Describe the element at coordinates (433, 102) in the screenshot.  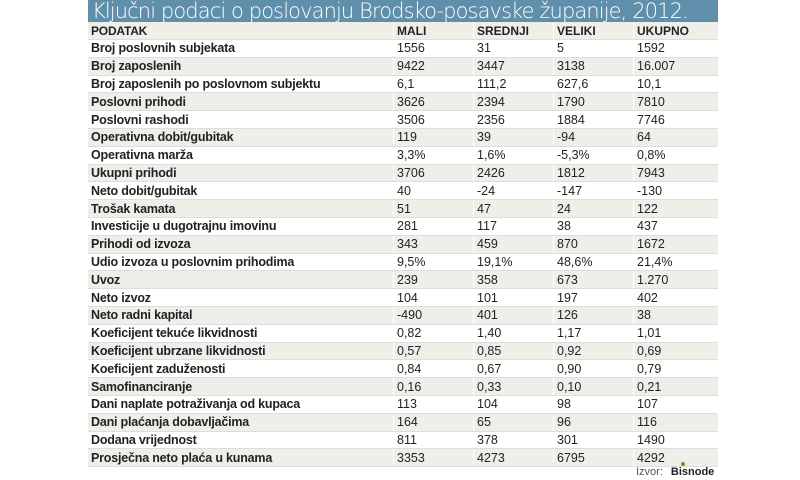
I see `cell-value: 3626` at that location.